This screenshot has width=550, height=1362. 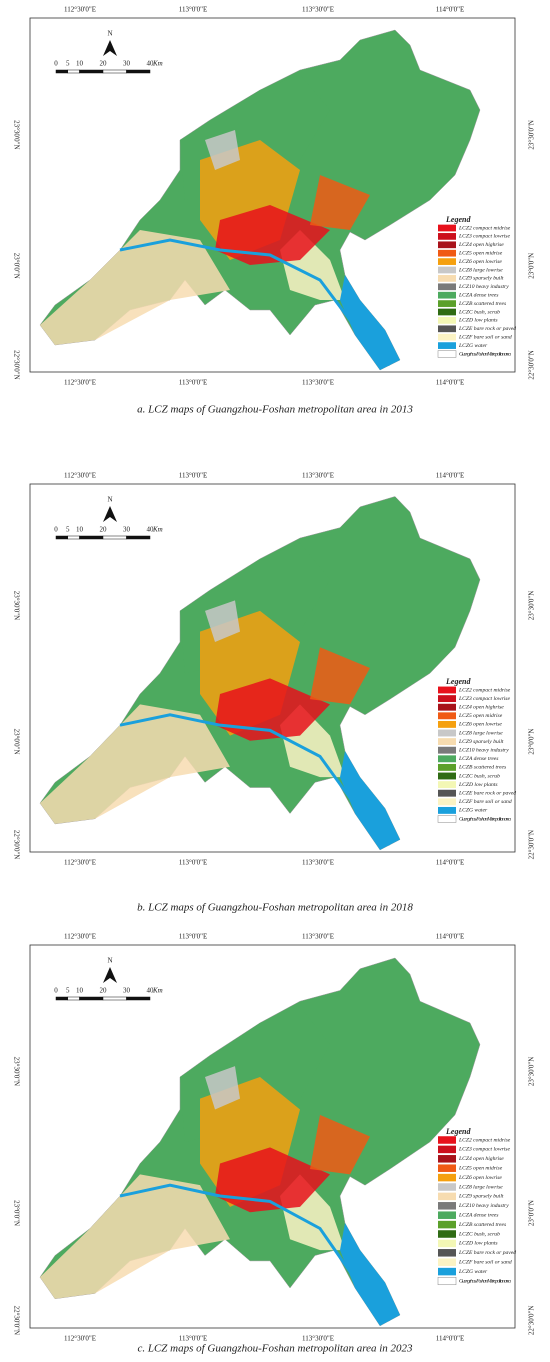 What do you see at coordinates (127, 530) in the screenshot?
I see `scale-label: 30` at bounding box center [127, 530].